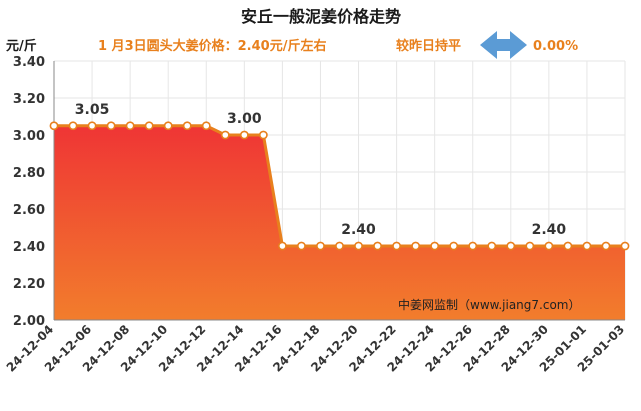 The width and height of the screenshot is (641, 411). I want to click on y-tick-label: 3.40, so click(29, 62).